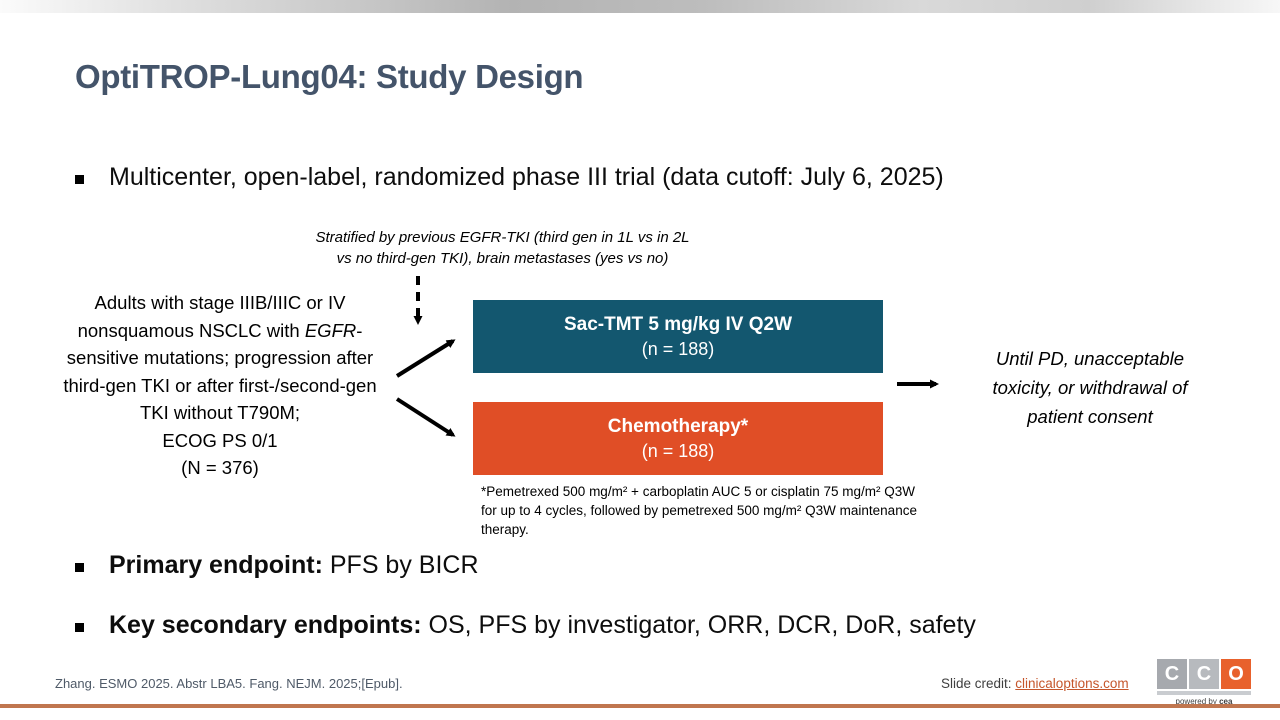 This screenshot has height=720, width=1280. Describe the element at coordinates (678, 450) in the screenshot. I see `arm-chemotherapy-n: (n = 188)` at that location.